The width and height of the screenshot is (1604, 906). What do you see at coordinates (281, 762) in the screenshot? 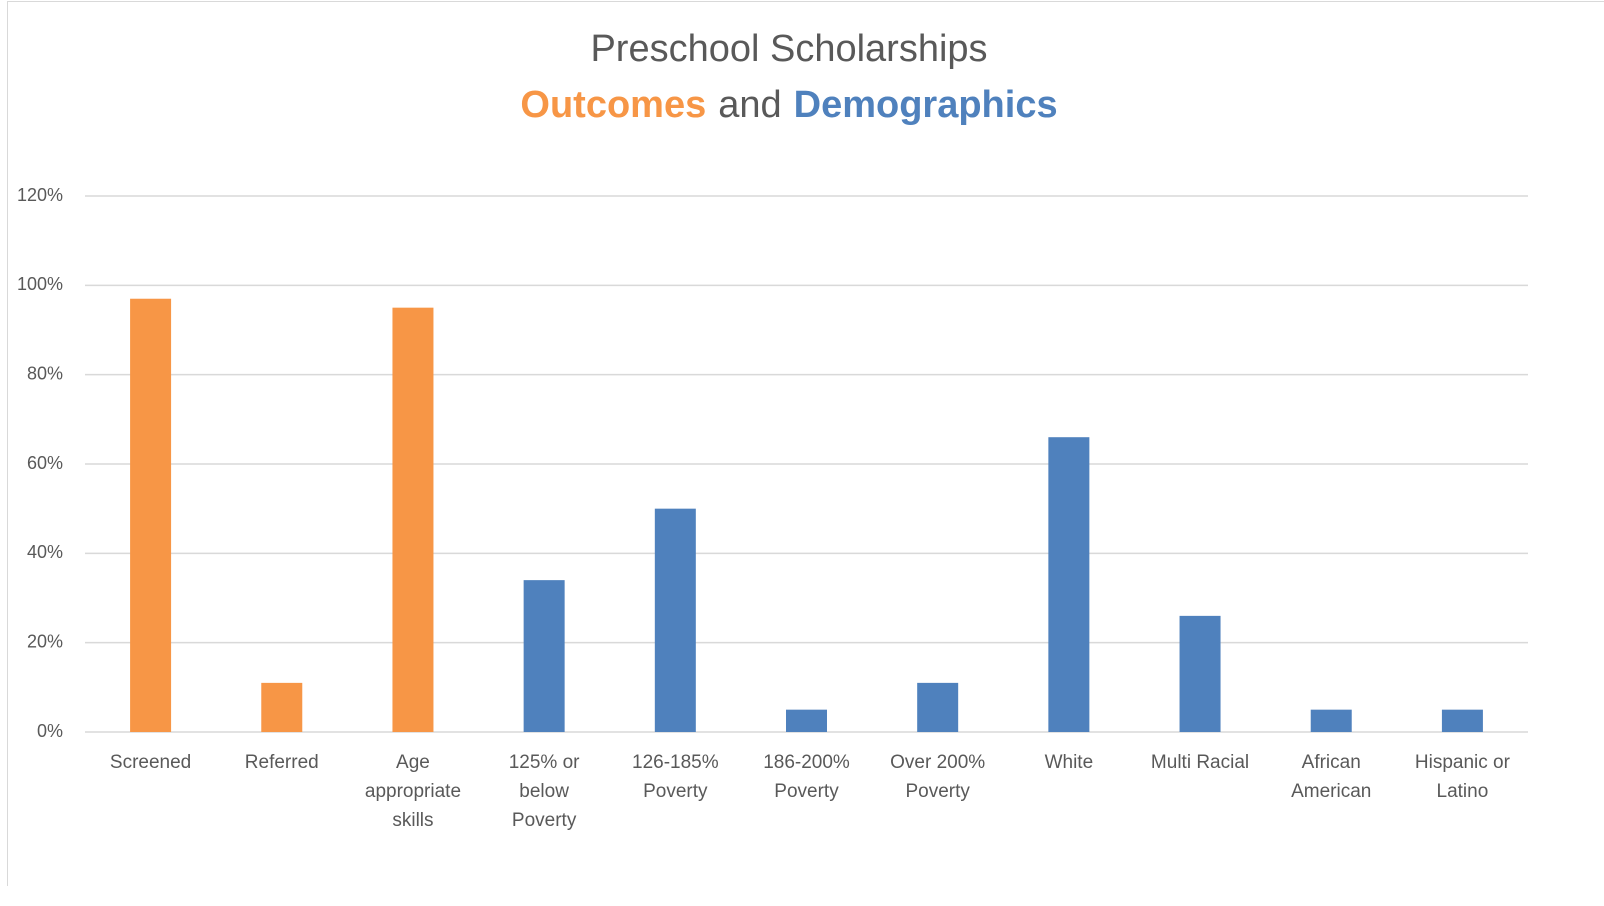
I see `x-tick-label: Referred` at bounding box center [281, 762].